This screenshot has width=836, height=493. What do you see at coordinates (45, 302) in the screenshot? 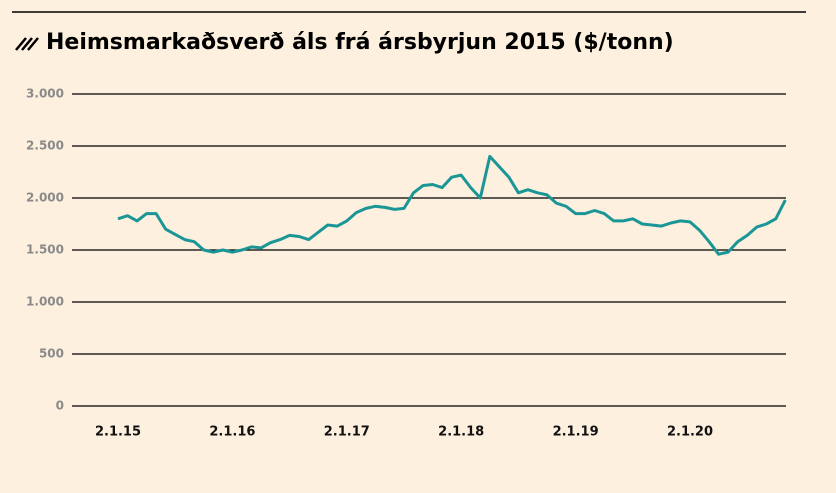
I see `y-tick-label: 1.000` at bounding box center [45, 302].